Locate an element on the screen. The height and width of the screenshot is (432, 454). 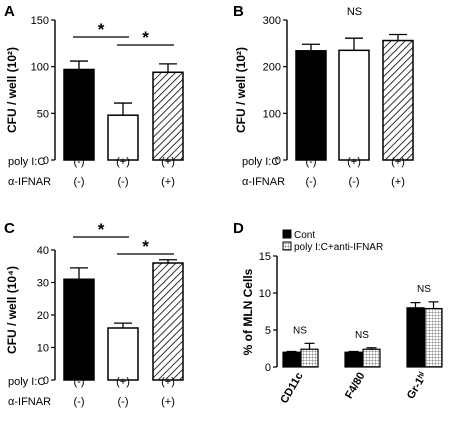
y-tick-label: 20 is located at coordinates (43, 316).